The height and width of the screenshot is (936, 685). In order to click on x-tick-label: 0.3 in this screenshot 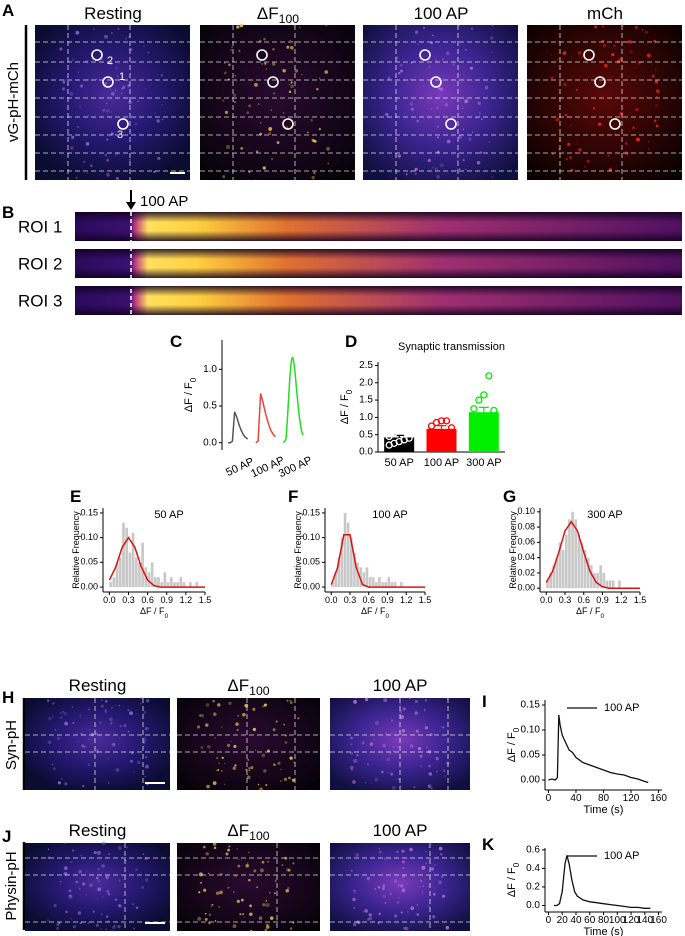, I will do `click(128, 600)`.